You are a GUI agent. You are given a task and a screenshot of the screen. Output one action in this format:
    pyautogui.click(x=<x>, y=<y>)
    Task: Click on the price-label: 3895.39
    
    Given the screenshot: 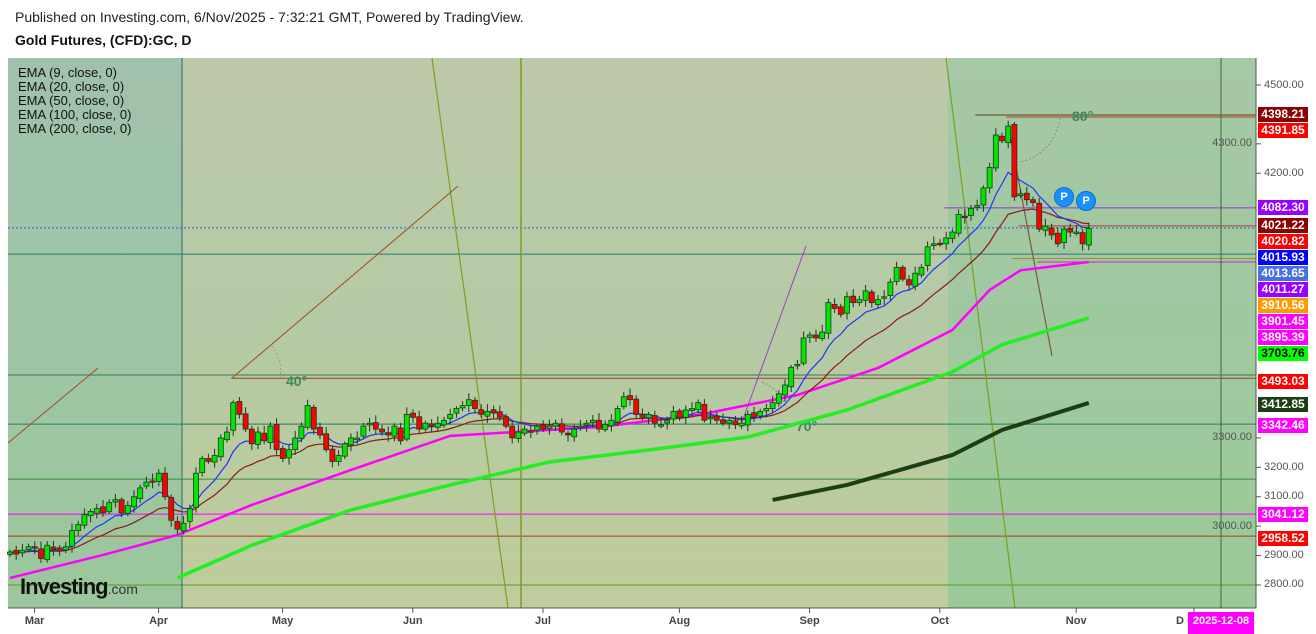 What is the action you would take?
    pyautogui.click(x=1283, y=338)
    